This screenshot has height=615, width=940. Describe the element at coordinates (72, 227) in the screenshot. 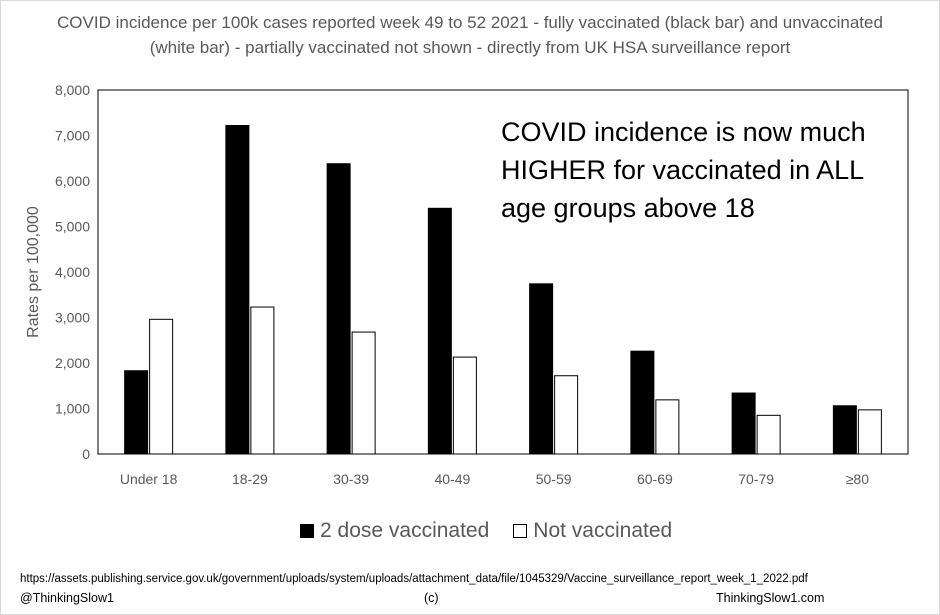

I see `y-tick-label: 5,000` at that location.